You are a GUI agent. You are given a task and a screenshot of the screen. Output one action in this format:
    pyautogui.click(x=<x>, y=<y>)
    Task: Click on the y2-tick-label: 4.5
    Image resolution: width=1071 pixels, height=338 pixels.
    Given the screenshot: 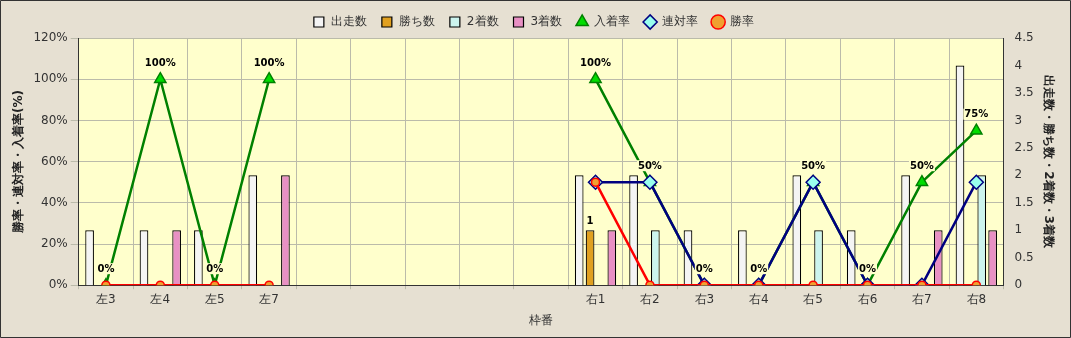 What is the action you would take?
    pyautogui.click(x=1024, y=37)
    